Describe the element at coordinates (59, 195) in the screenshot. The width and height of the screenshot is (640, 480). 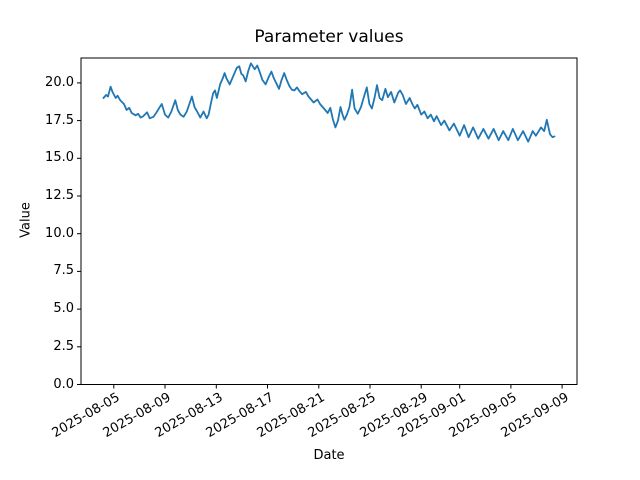
I see `y-tick-label: 12.5` at that location.